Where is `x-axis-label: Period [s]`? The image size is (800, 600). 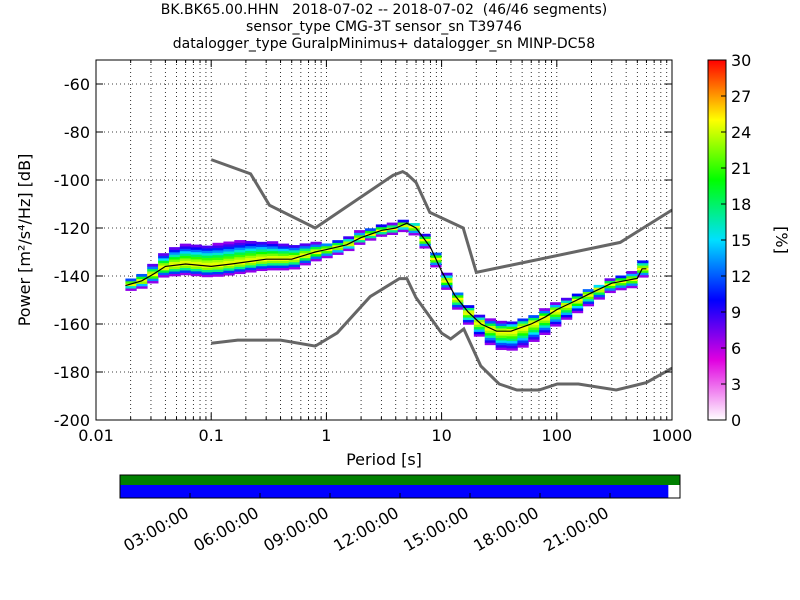 x-axis-label: Period [s] is located at coordinates (384, 459).